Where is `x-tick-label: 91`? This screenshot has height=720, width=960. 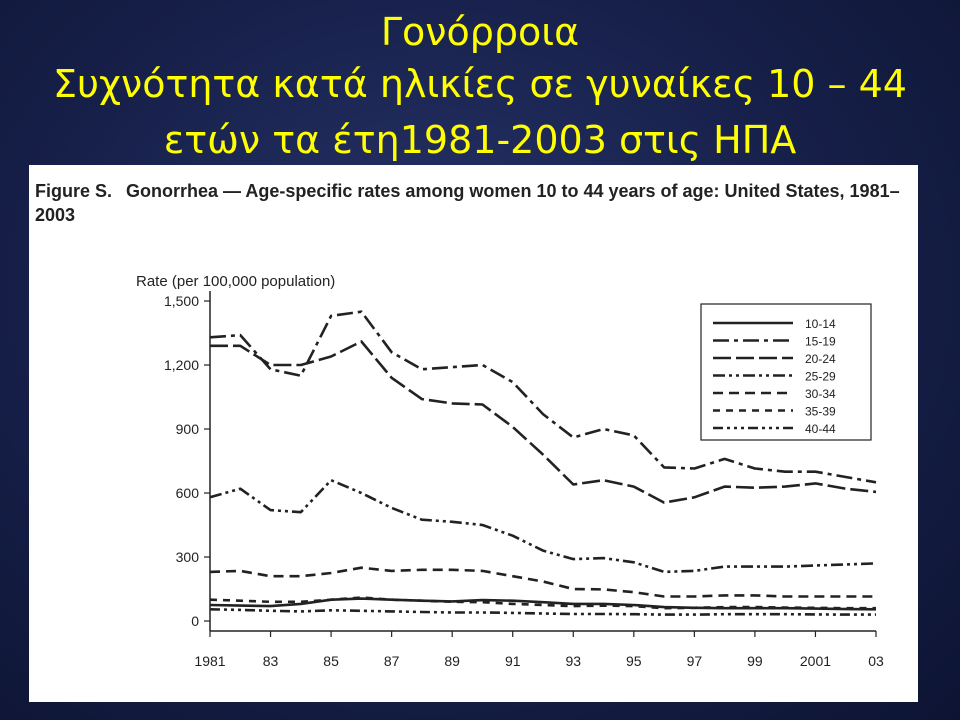
x-tick-label: 91 is located at coordinates (513, 661).